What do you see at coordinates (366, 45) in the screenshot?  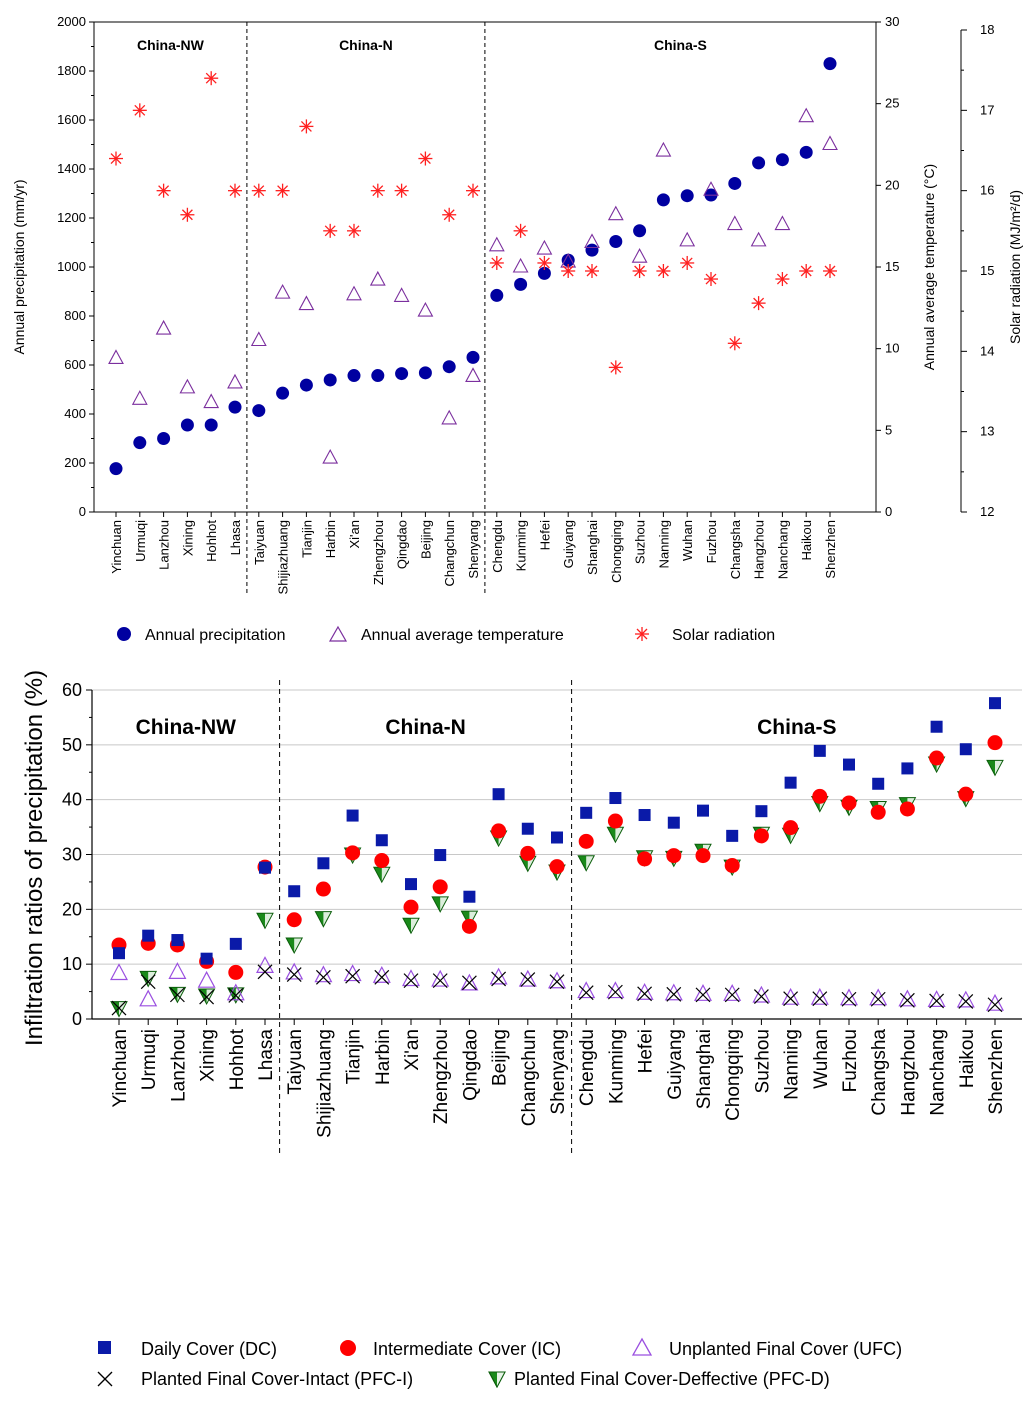 I see `top-region-label-china-n: China-N` at bounding box center [366, 45].